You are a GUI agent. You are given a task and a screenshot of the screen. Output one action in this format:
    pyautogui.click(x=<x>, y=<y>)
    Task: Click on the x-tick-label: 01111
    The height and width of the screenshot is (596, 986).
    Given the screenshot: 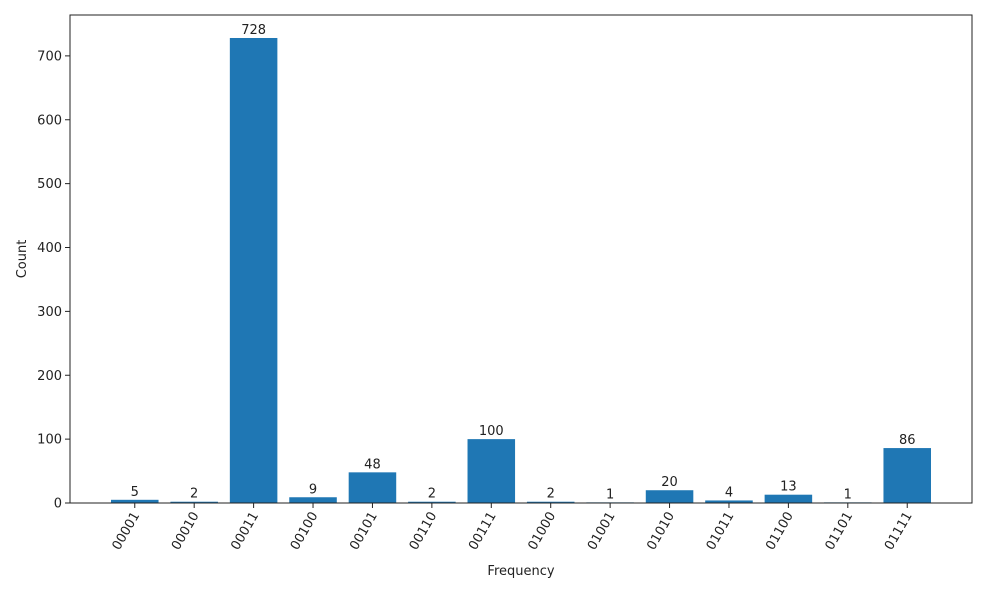 What is the action you would take?
    pyautogui.click(x=899, y=531)
    